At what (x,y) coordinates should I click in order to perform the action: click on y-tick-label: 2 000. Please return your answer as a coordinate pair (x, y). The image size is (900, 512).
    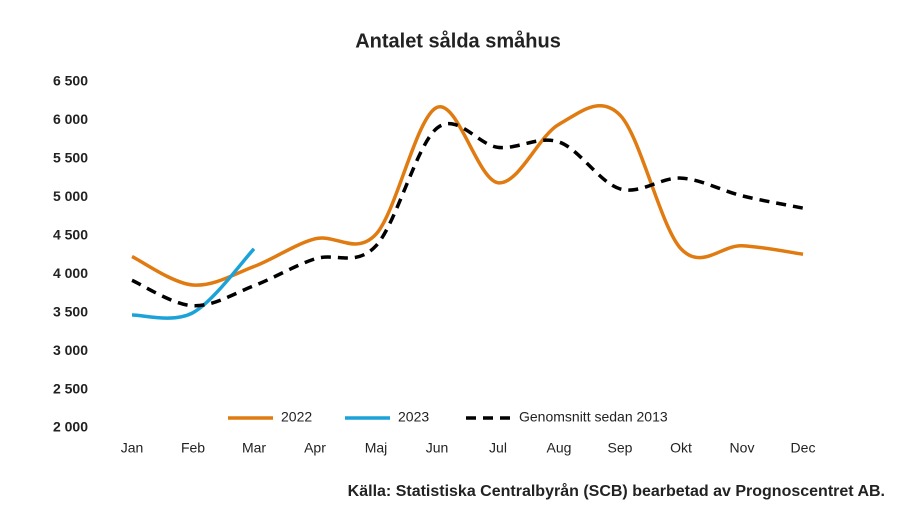
    Looking at the image, I should click on (70, 427).